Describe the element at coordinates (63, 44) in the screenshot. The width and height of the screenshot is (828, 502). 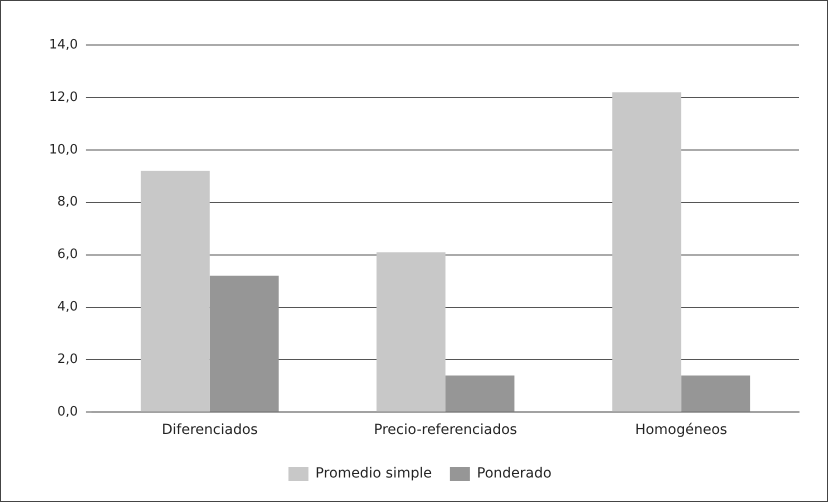
I see `y-tick-label: 14,0` at that location.